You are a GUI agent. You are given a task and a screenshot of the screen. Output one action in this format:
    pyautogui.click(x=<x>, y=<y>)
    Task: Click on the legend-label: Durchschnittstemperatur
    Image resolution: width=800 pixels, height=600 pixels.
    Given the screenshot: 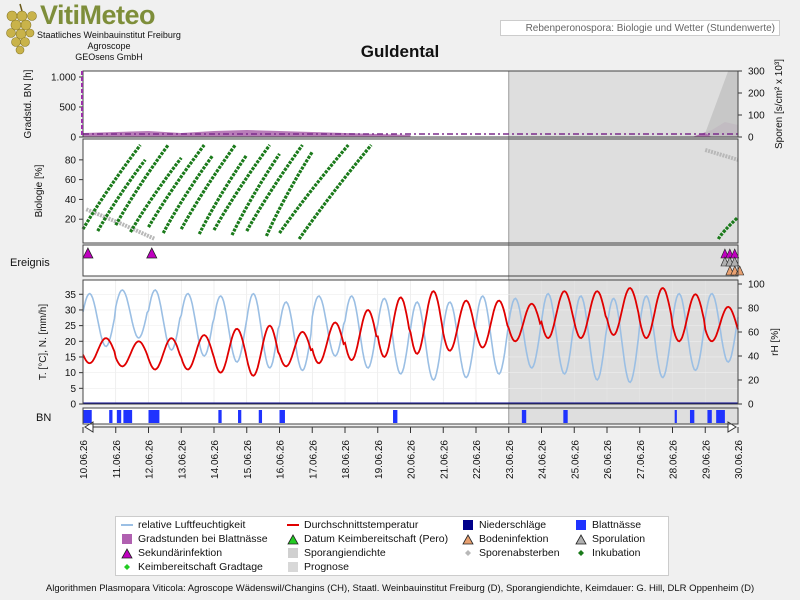 What is the action you would take?
    pyautogui.click(x=361, y=525)
    